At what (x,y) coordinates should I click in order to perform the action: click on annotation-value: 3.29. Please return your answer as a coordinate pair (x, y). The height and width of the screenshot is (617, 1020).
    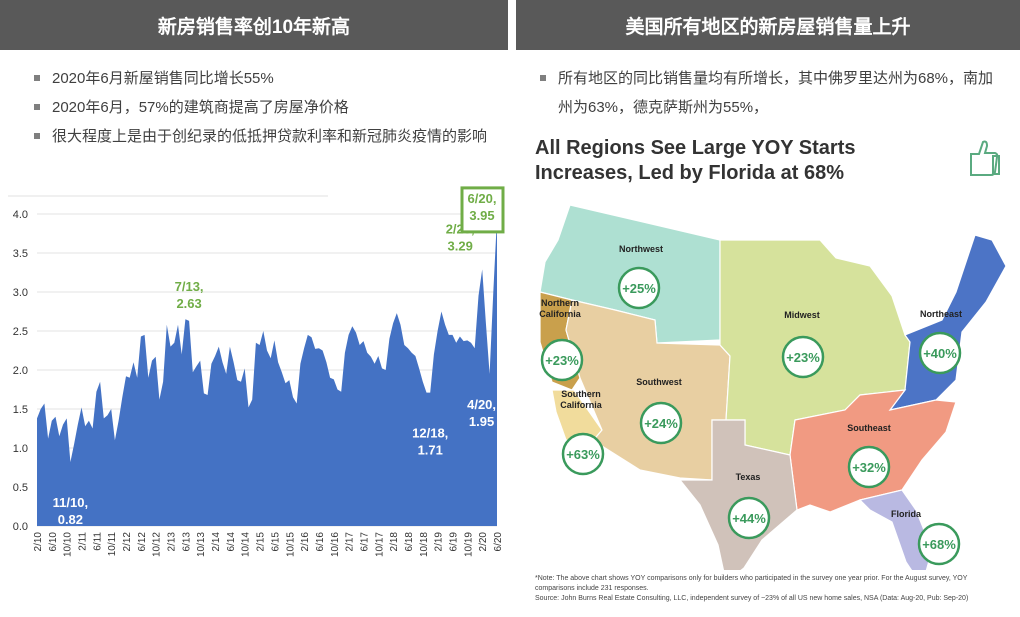
    Looking at the image, I should click on (460, 245).